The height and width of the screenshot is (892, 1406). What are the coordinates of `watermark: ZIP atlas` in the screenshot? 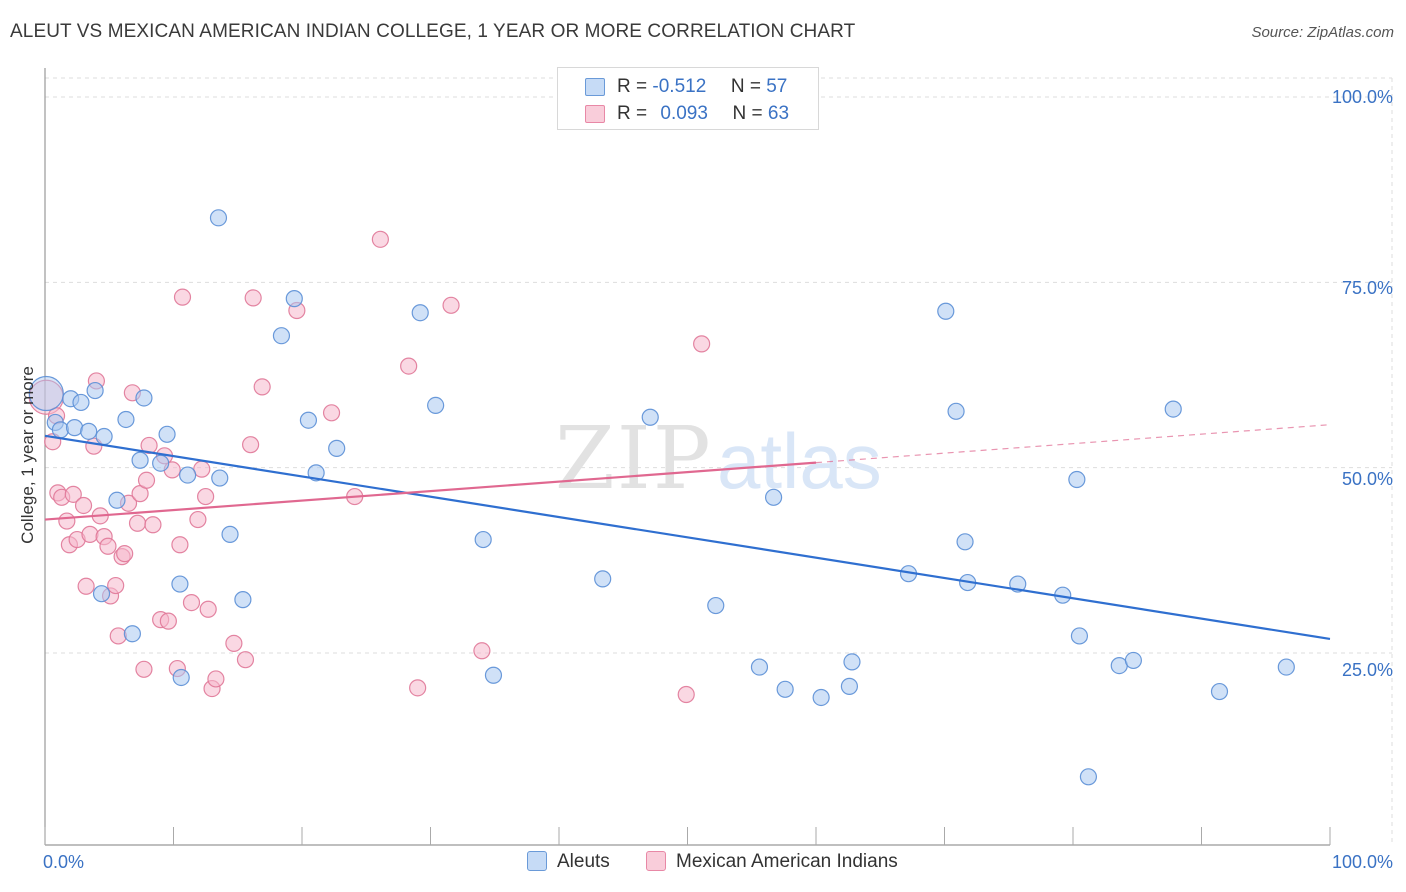 It's located at (718, 459).